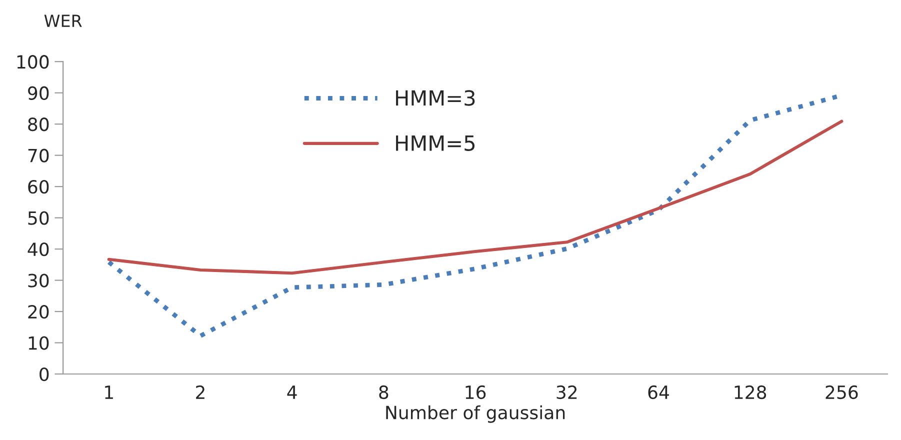 This screenshot has width=901, height=440. Describe the element at coordinates (38, 249) in the screenshot. I see `y-tick-label: 40` at that location.